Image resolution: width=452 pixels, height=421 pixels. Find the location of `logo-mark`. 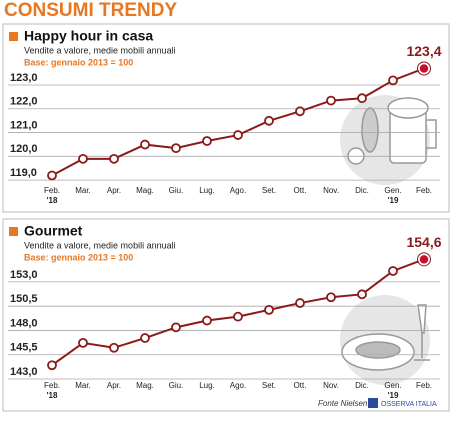

logo-mark is located at coordinates (373, 403).